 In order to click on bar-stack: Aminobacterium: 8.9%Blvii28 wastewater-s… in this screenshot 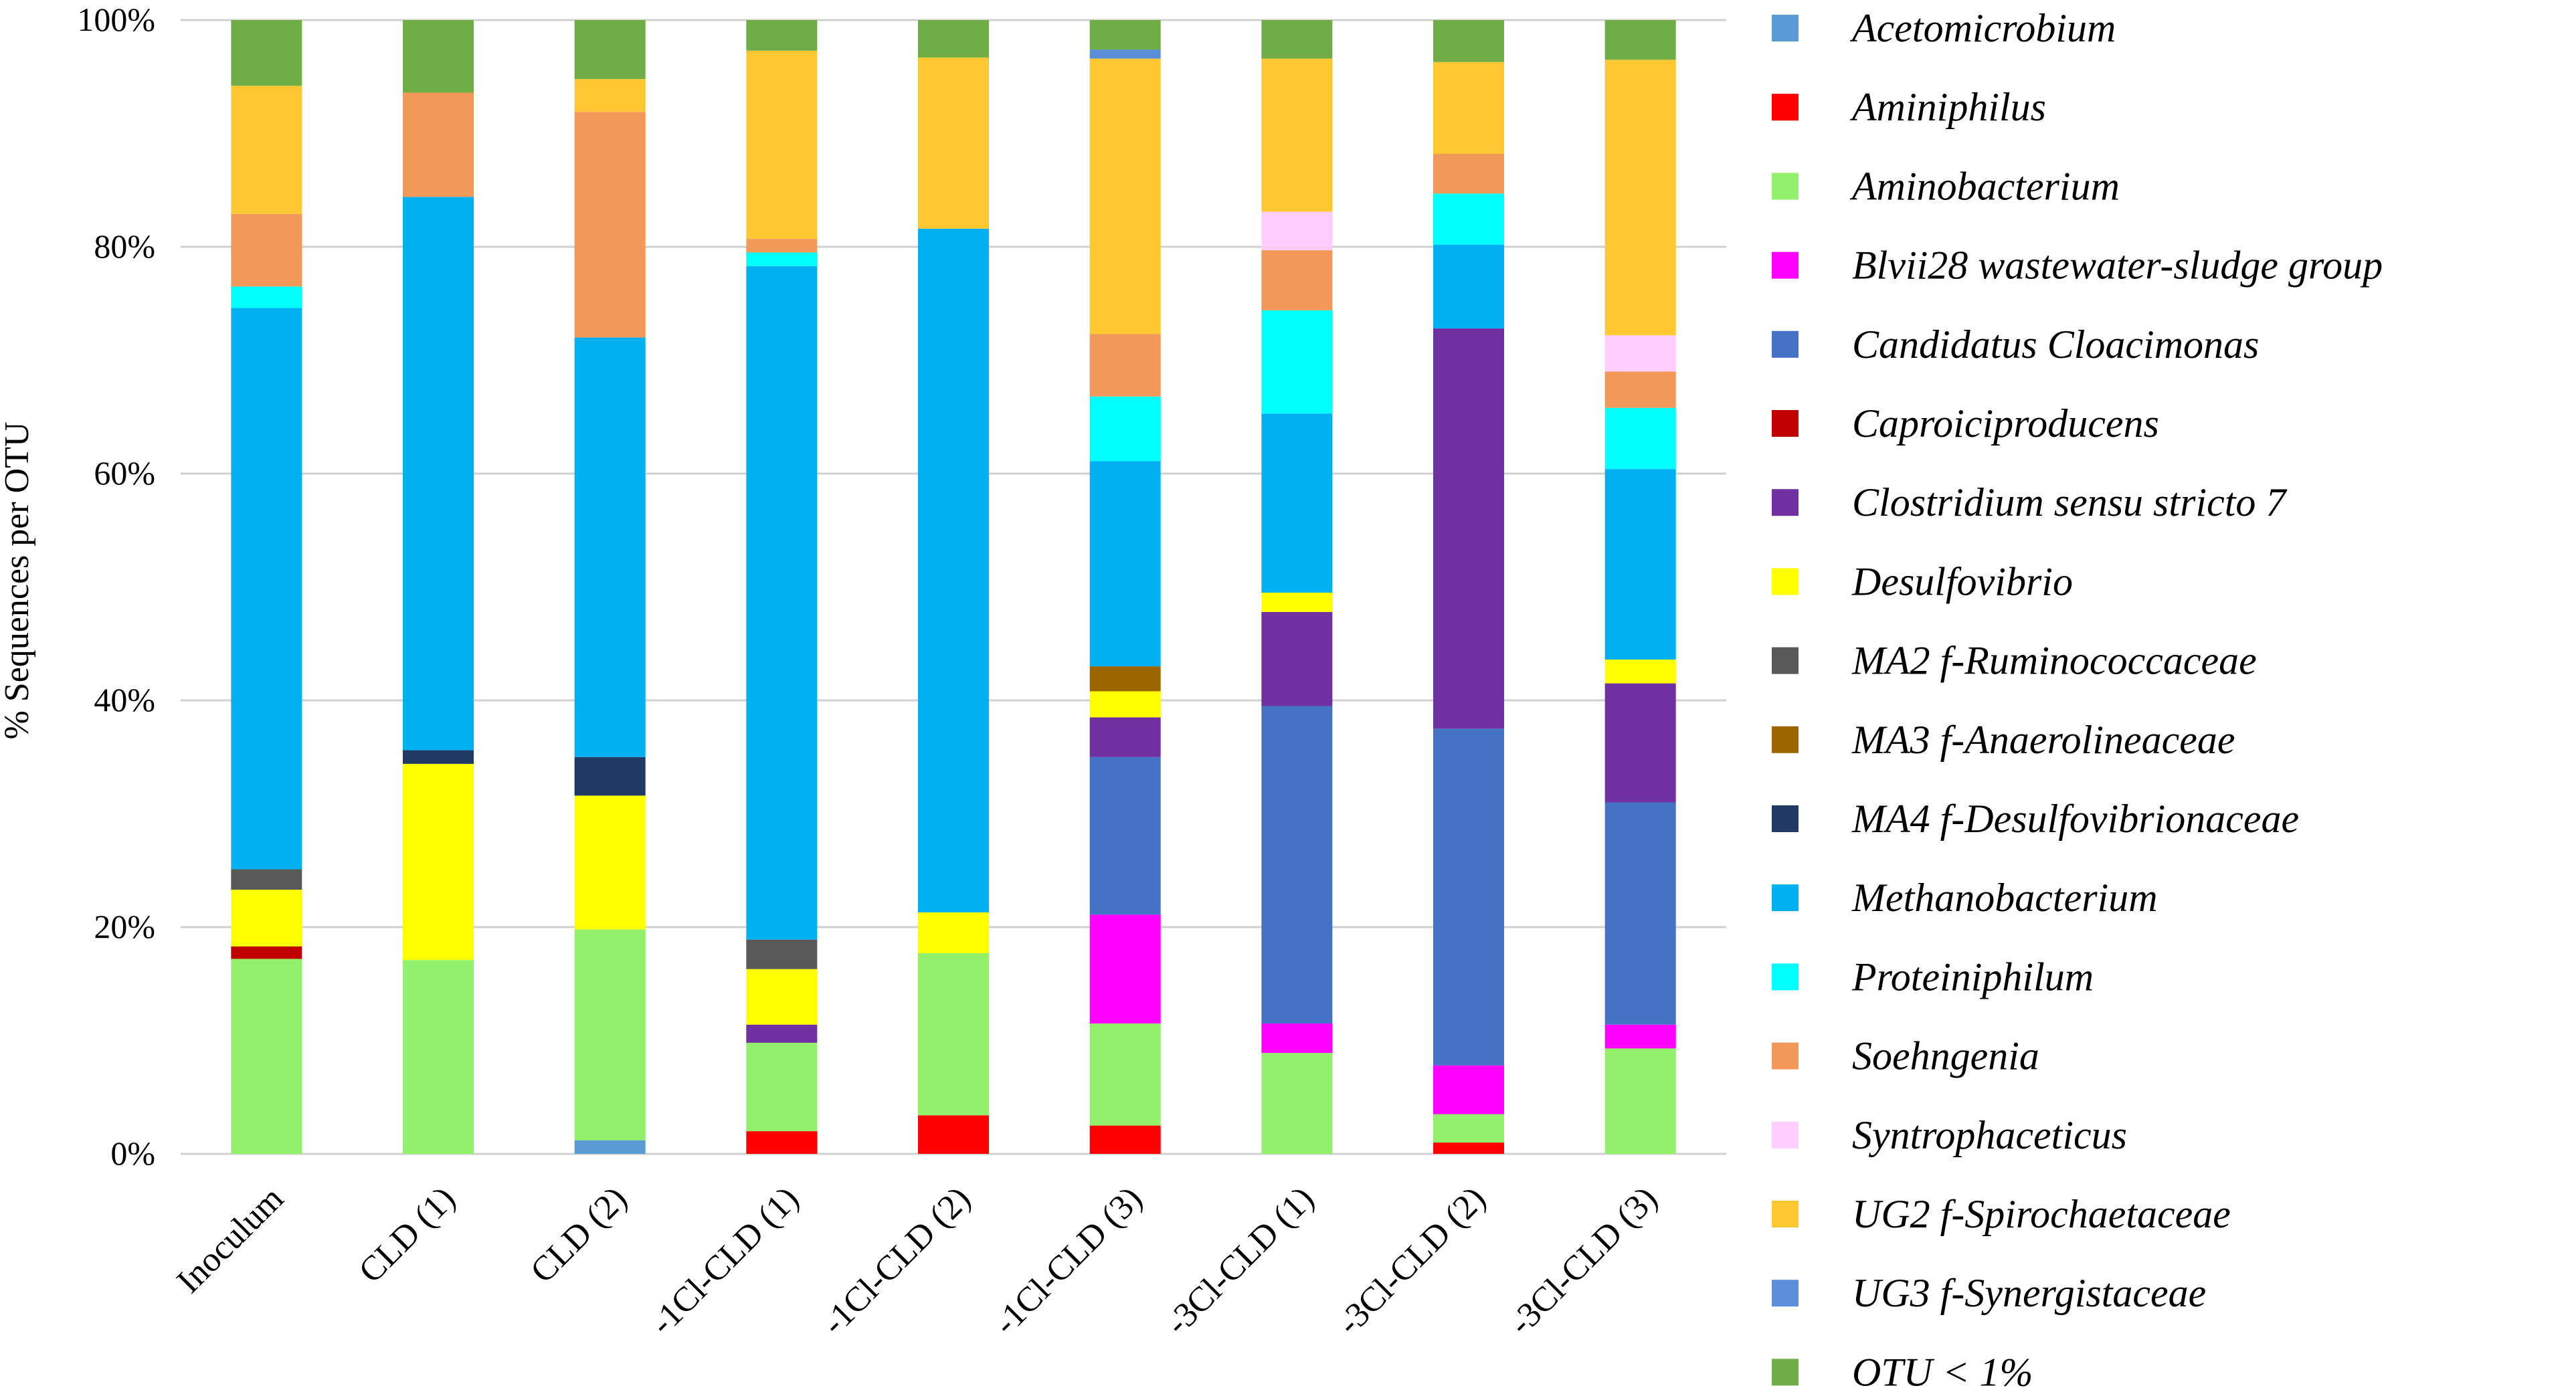, I will do `click(1297, 587)`.